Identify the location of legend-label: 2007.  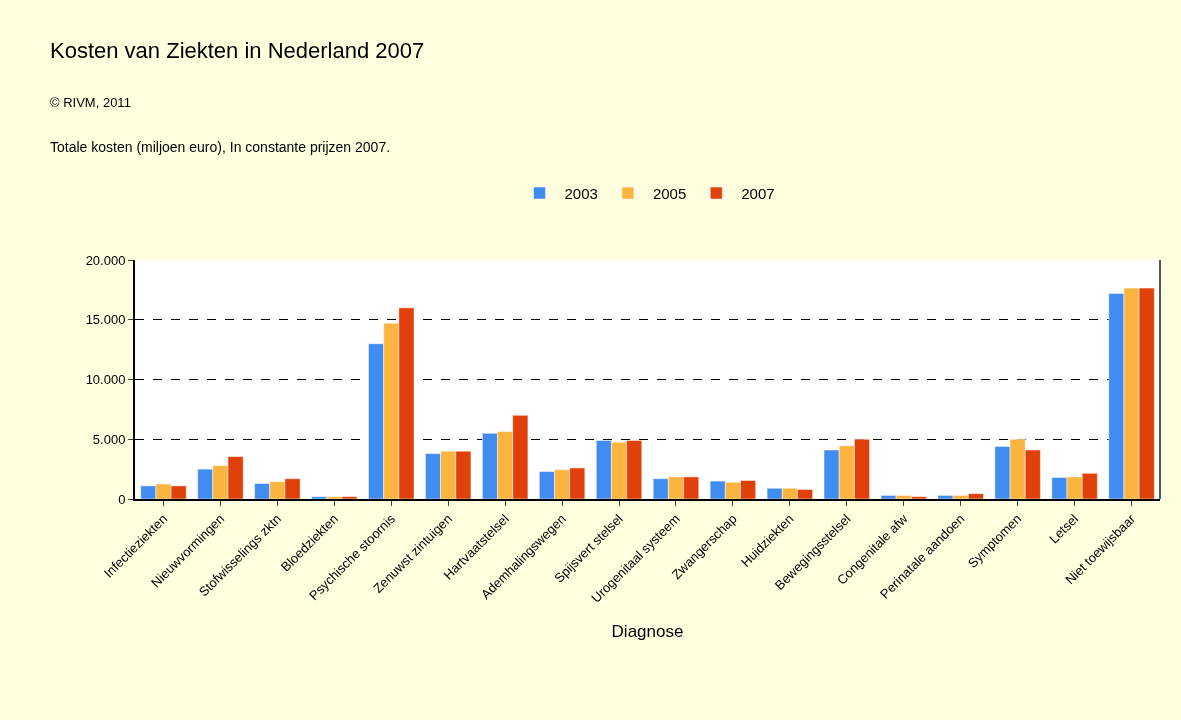
(758, 193).